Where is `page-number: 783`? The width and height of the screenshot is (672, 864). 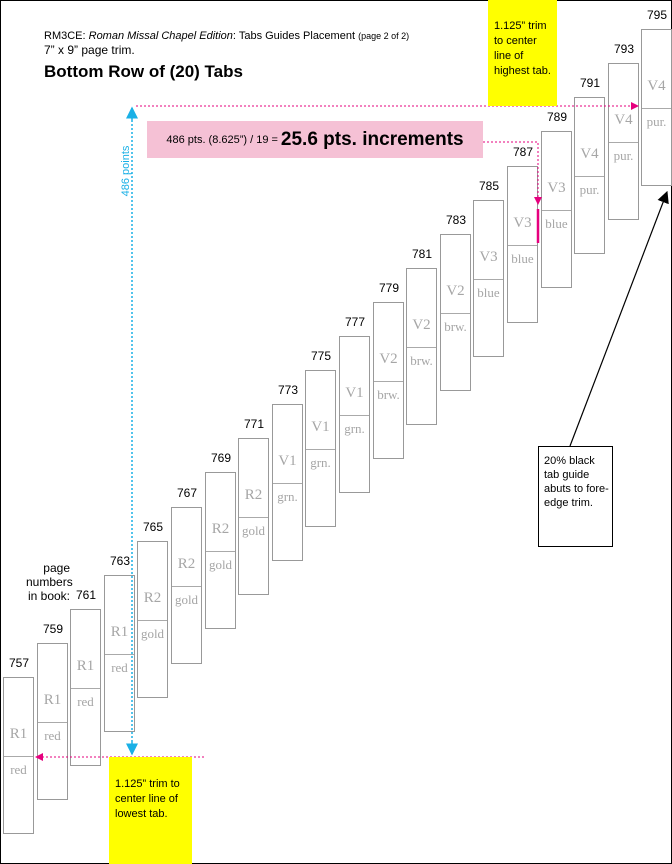
page-number: 783 is located at coordinates (456, 220).